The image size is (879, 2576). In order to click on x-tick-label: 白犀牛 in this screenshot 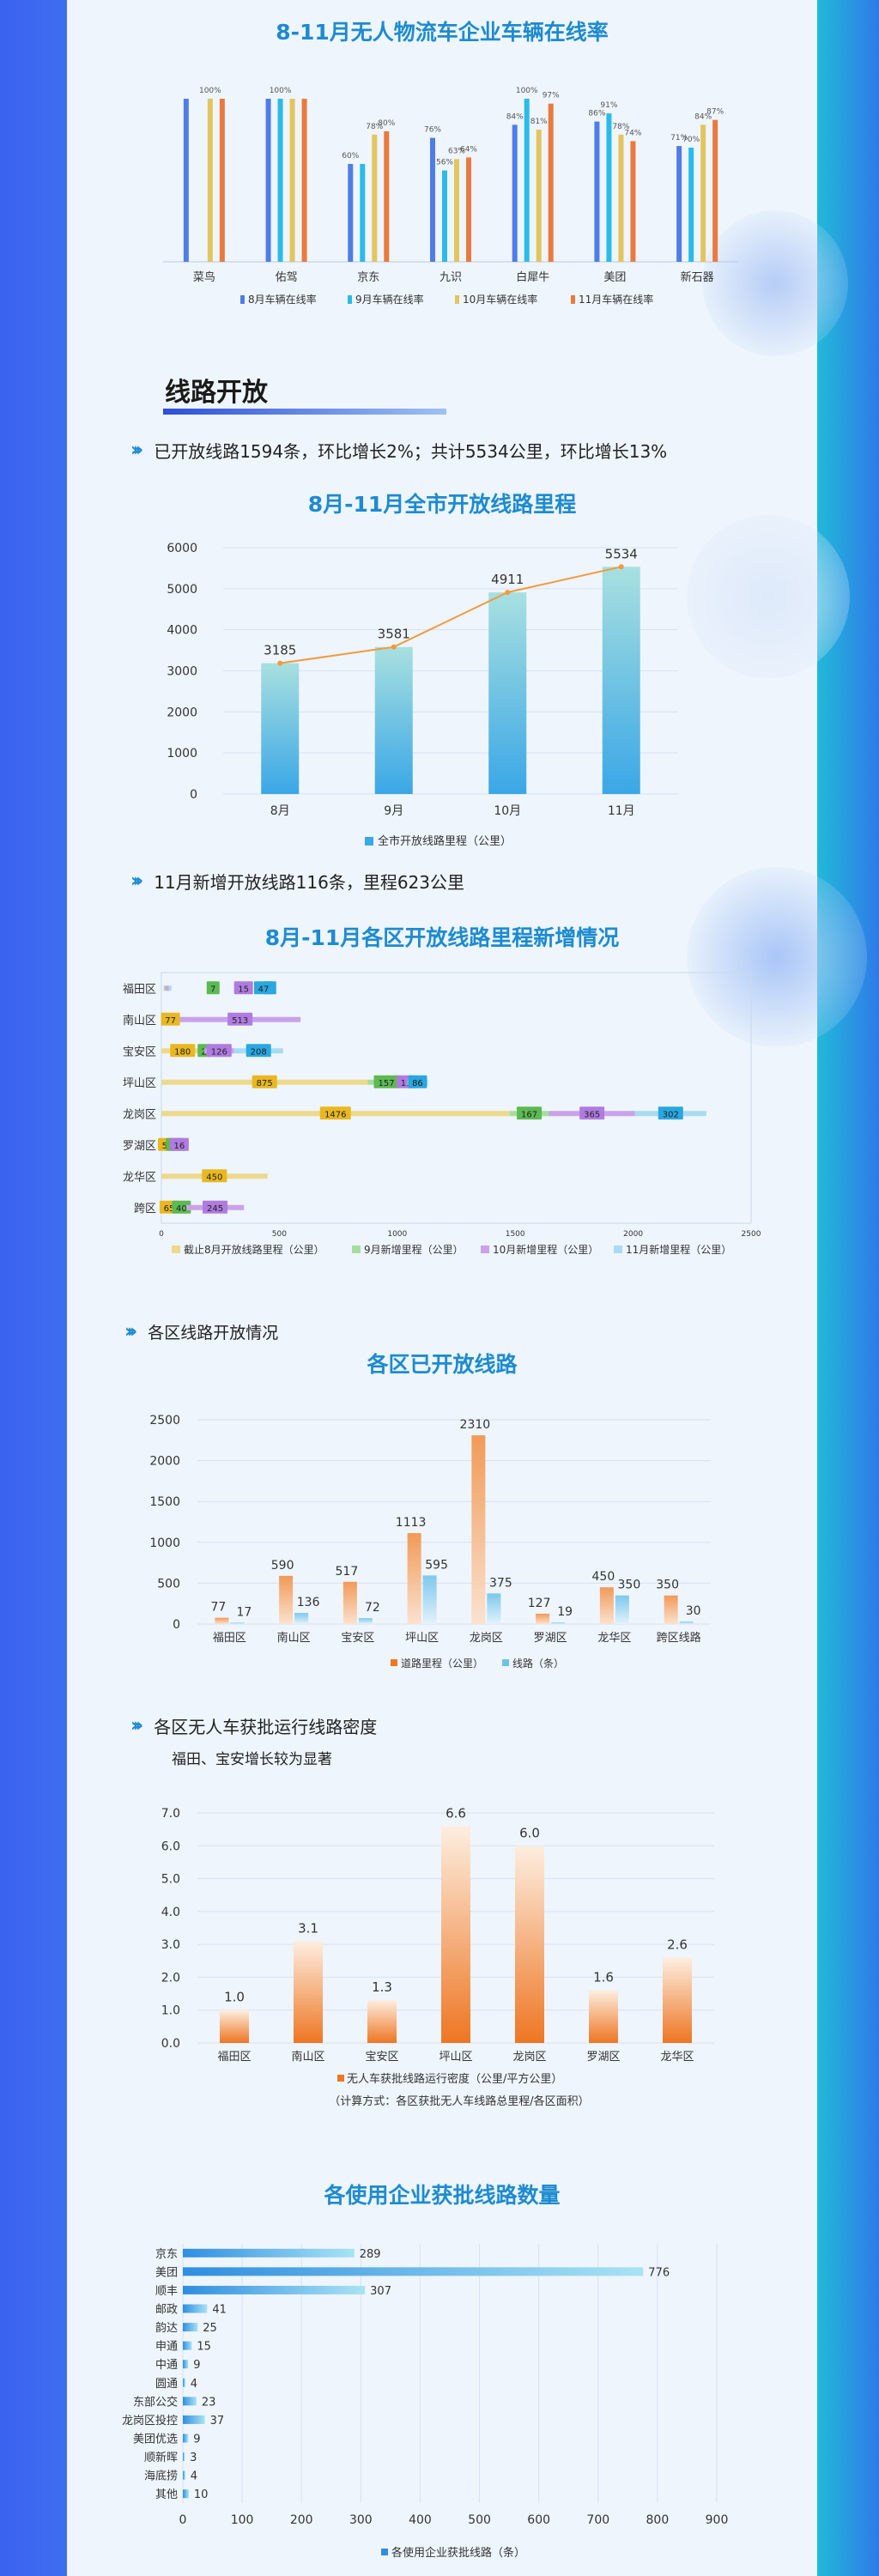, I will do `click(532, 277)`.